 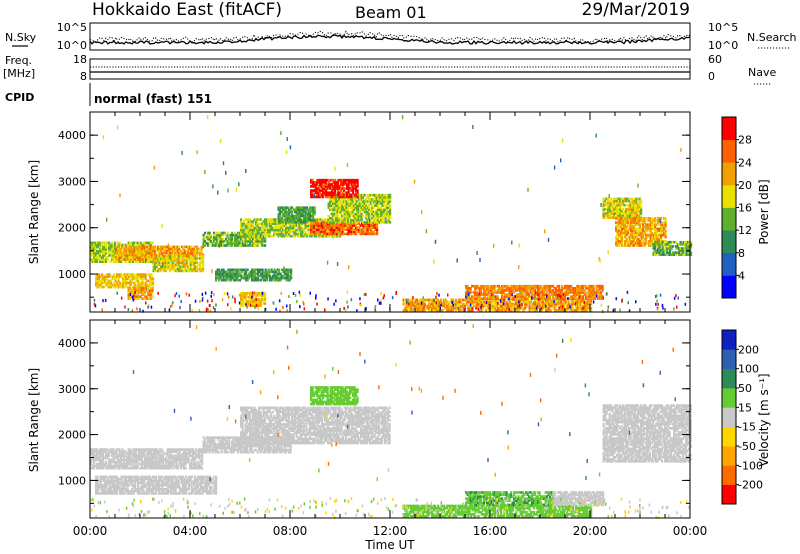 I want to click on noise-panel-frame, so click(x=390, y=36).